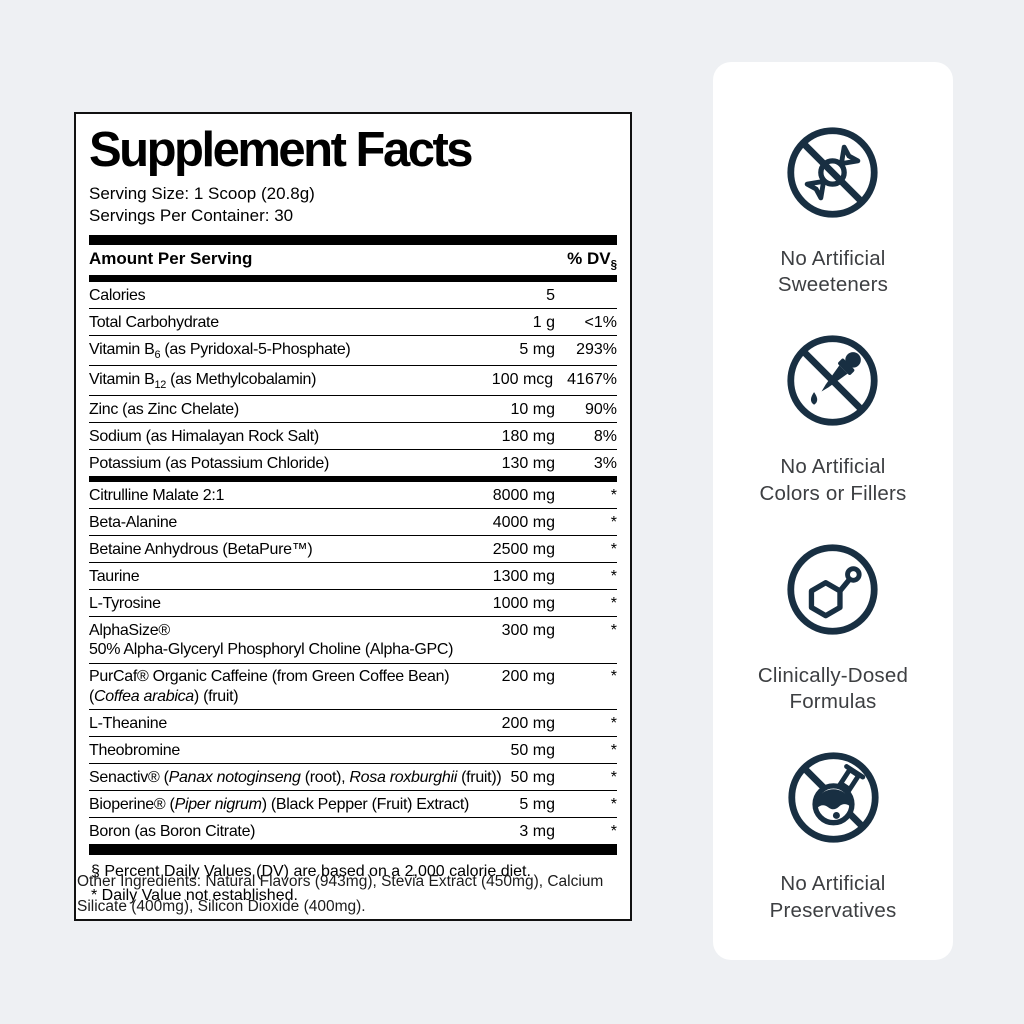  Describe the element at coordinates (154, 322) in the screenshot. I see `ingredient-name: Total Carbohydrate` at that location.